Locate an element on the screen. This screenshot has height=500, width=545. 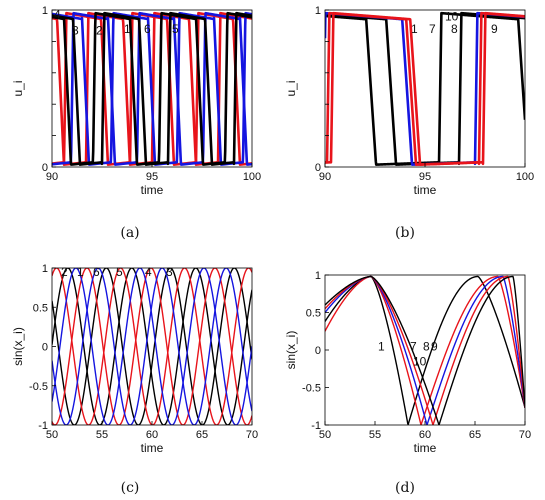
panel-caption: (d) is located at coordinates (405, 488).